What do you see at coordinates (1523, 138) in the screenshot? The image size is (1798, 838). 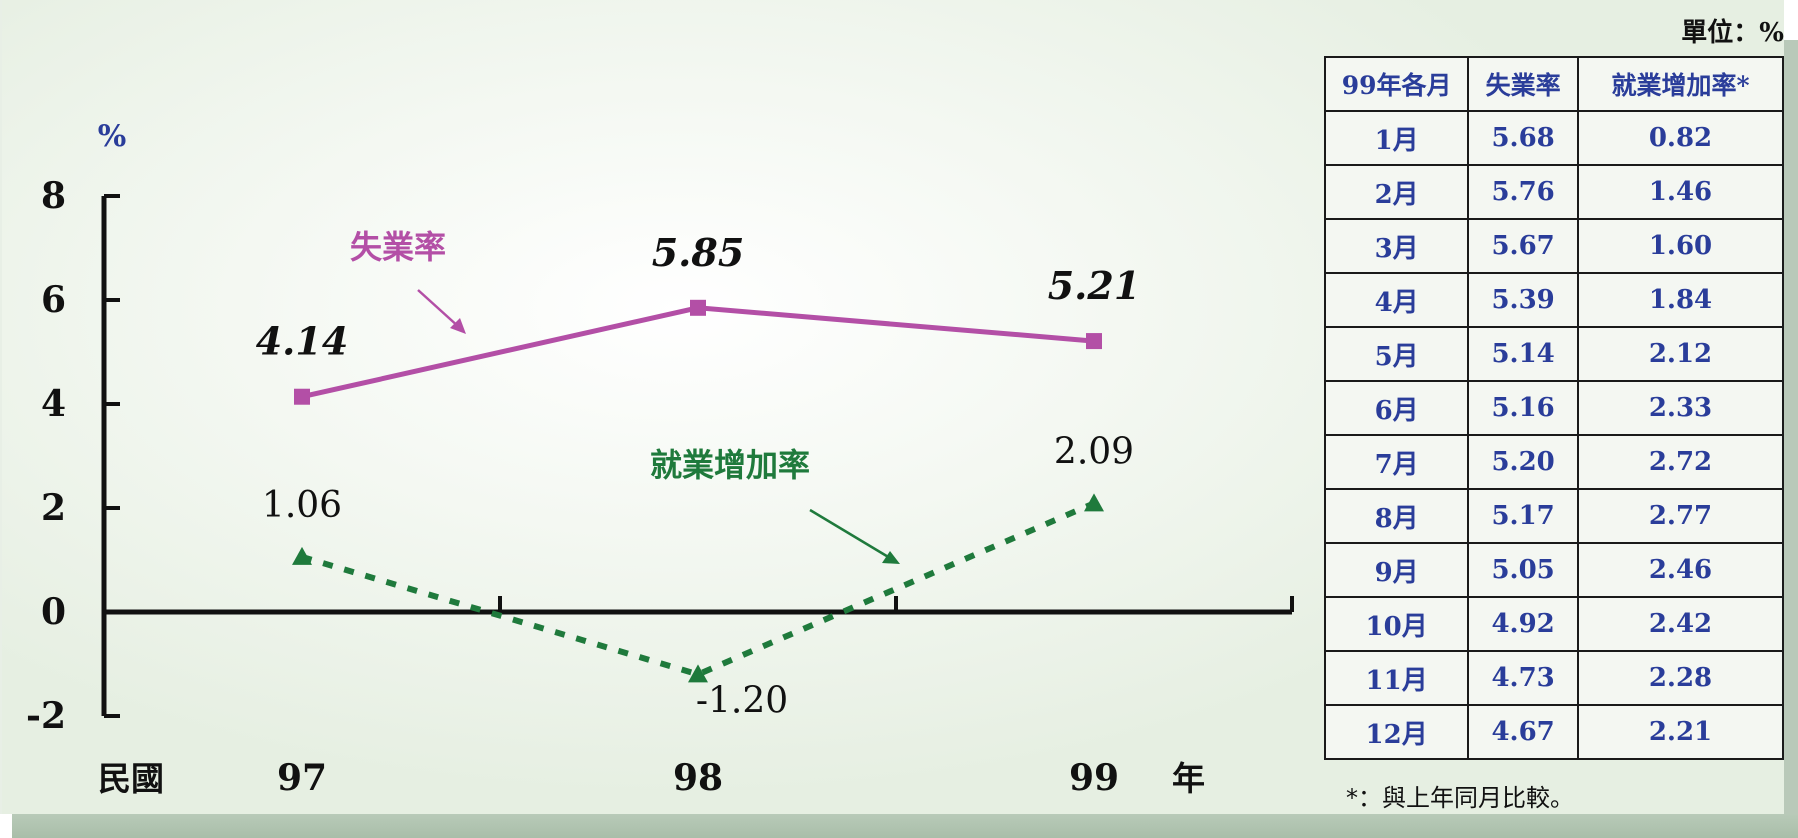 I see `cell-unemployment-rate: 5.68` at bounding box center [1523, 138].